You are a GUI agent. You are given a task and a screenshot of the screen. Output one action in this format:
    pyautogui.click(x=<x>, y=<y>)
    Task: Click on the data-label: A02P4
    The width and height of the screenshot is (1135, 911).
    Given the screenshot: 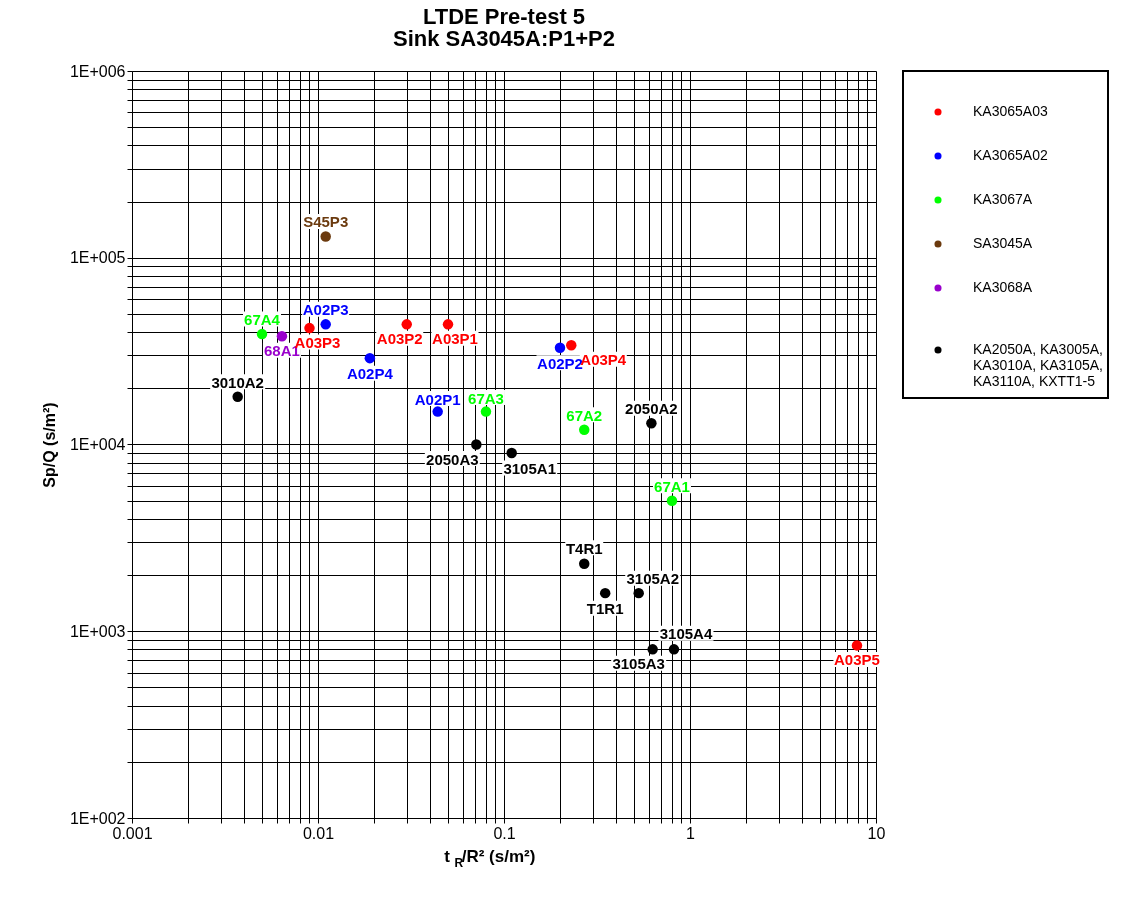 What is the action you would take?
    pyautogui.click(x=370, y=374)
    